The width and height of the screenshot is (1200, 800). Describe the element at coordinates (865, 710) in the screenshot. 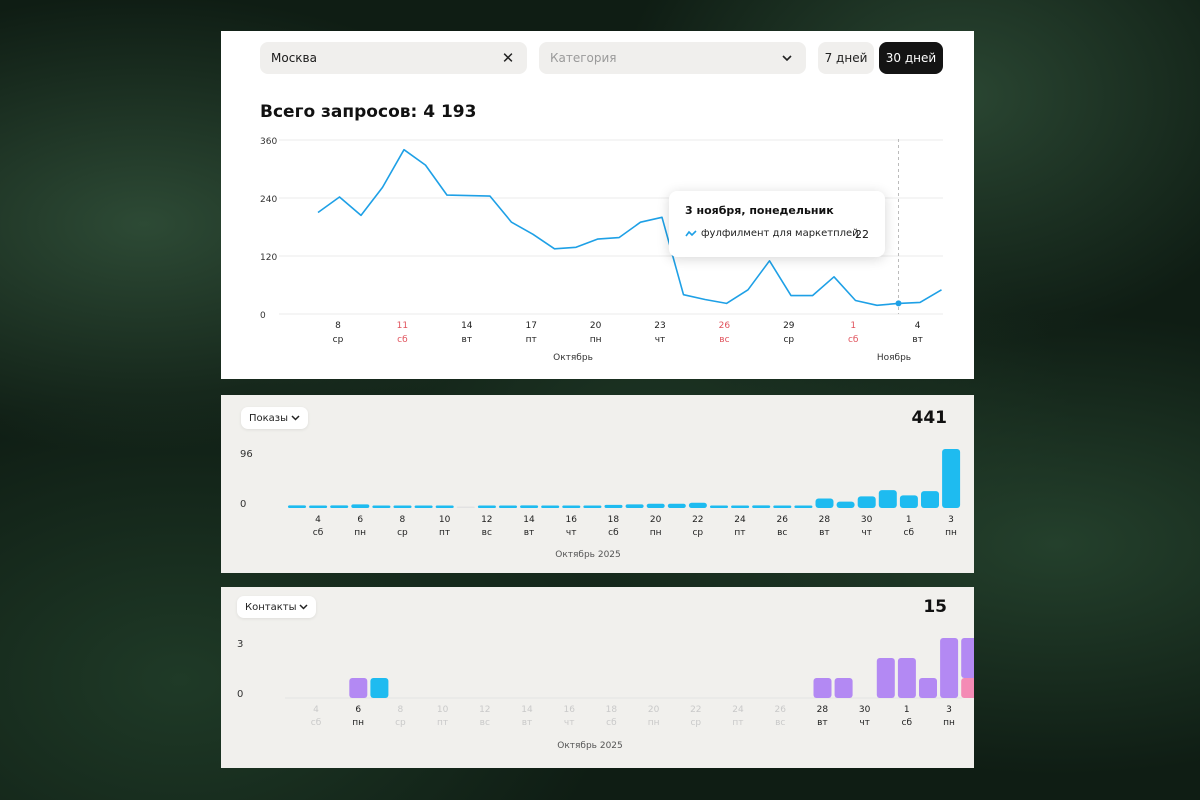

I see `x-tick-day: 30` at that location.